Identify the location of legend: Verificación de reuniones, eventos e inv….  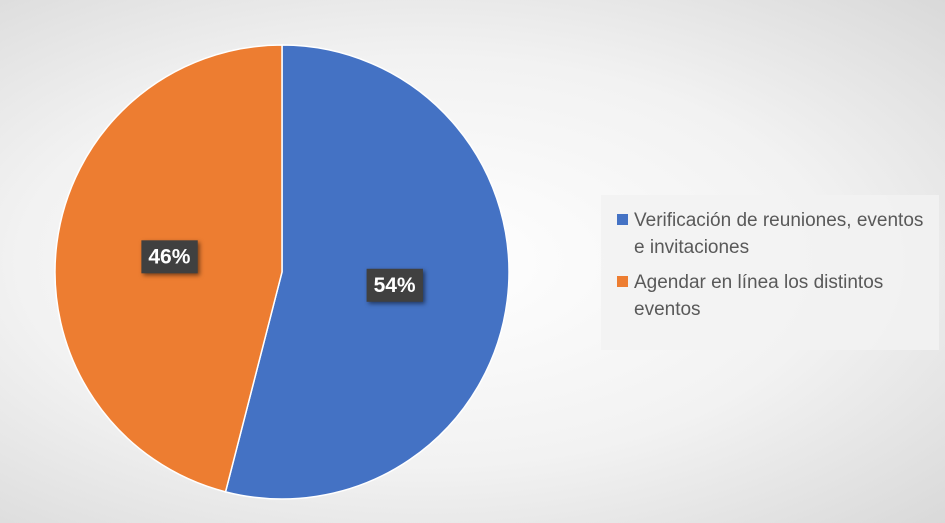
(770, 272).